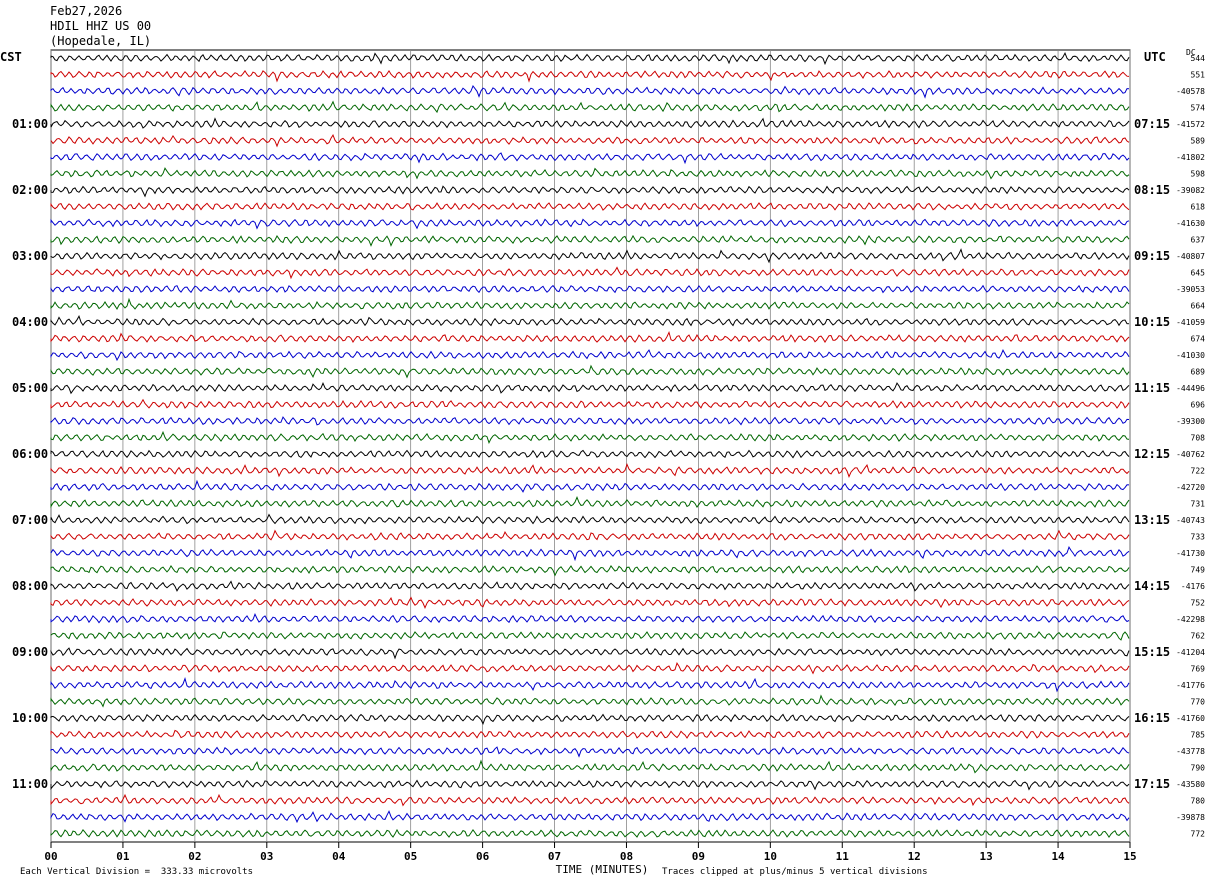  Describe the element at coordinates (1190, 751) in the screenshot. I see `dc-value-label: -43778` at that location.